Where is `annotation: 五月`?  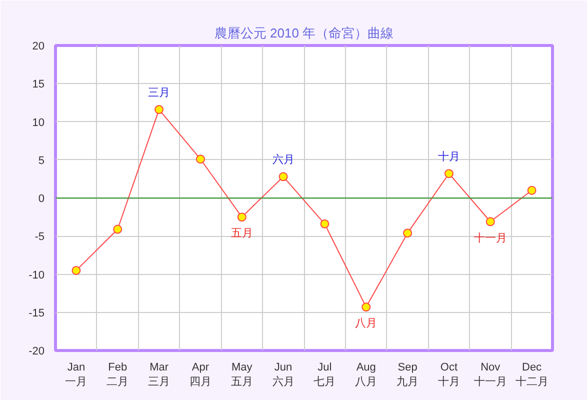 annotation: 五月 is located at coordinates (241, 234).